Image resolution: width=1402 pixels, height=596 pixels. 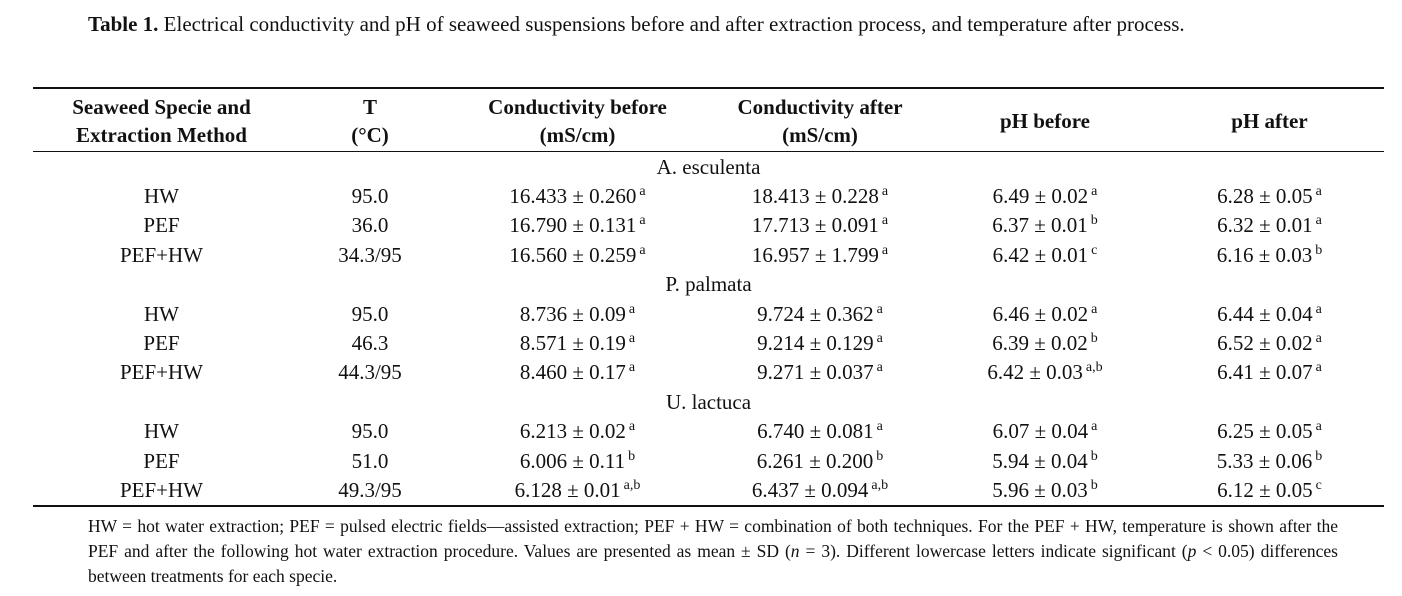 I want to click on value-text: 5.33 ± 0.06, so click(x=1264, y=460).